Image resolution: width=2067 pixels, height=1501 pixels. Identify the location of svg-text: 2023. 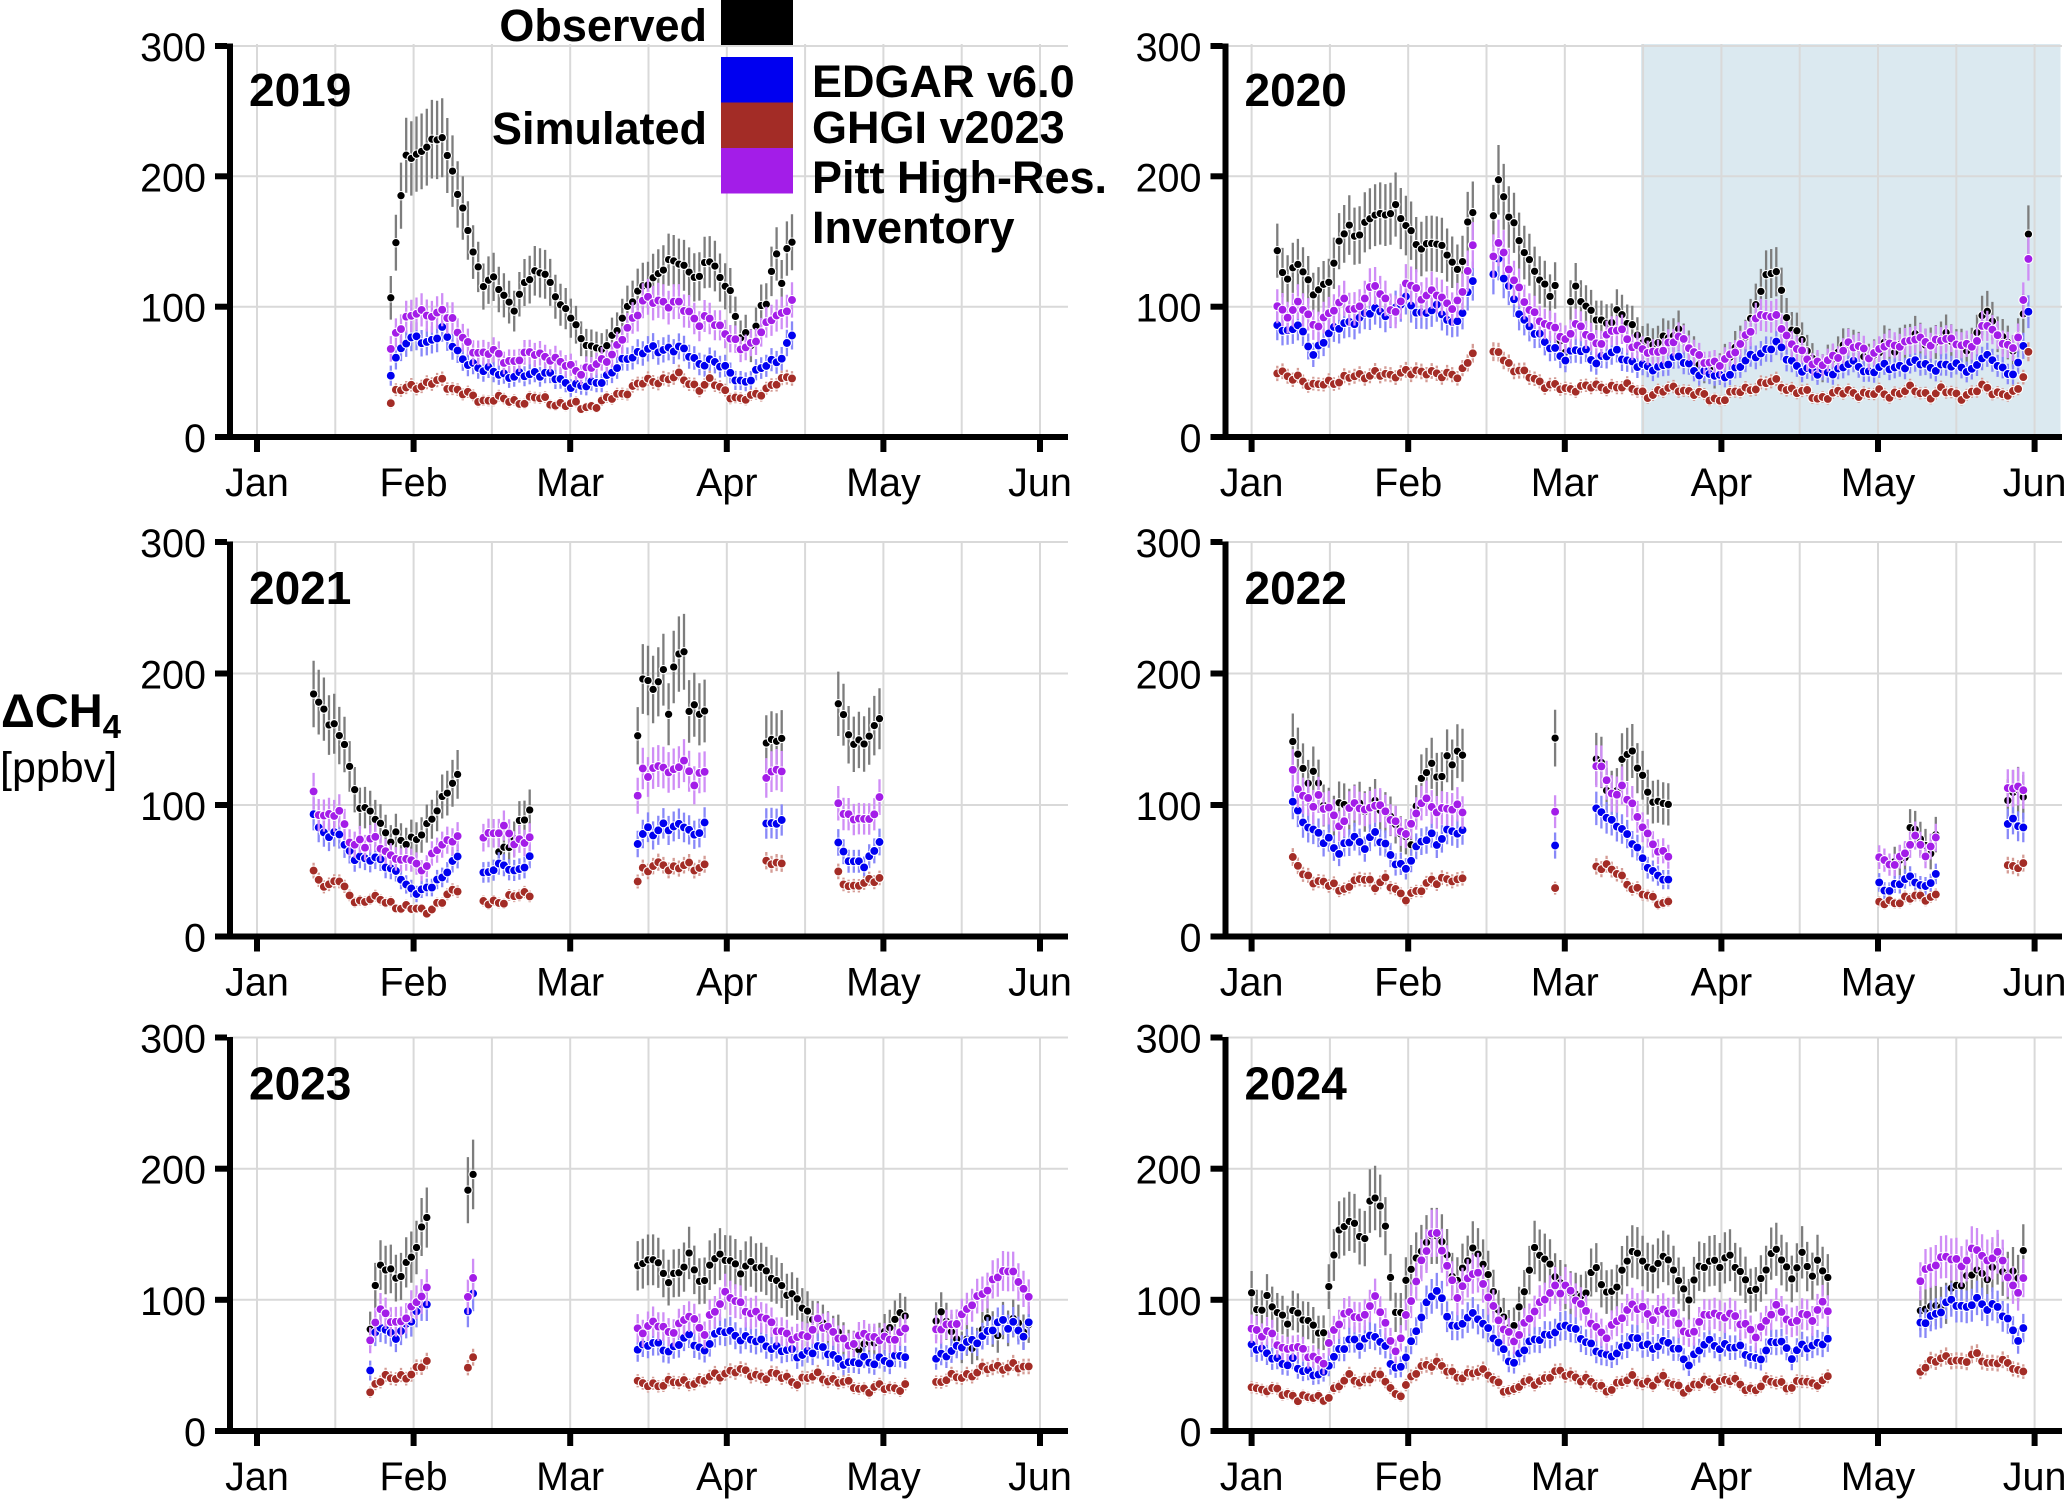
(300, 1084).